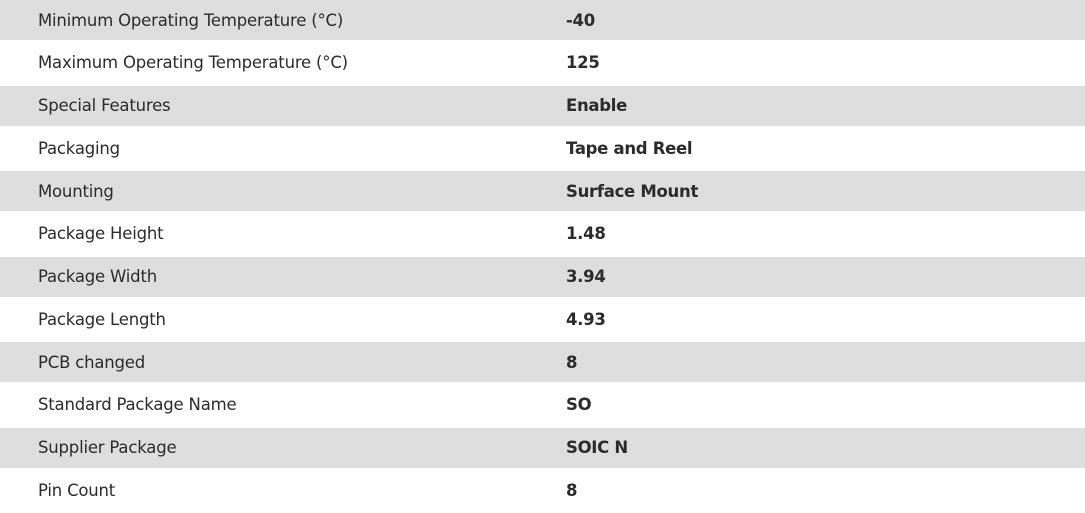 Image resolution: width=1085 pixels, height=513 pixels. Describe the element at coordinates (586, 319) in the screenshot. I see `spec-value: 4.93` at that location.